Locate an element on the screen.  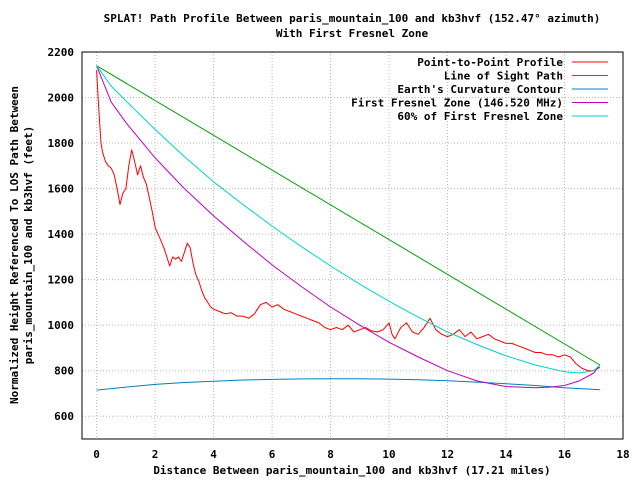
x-tick-label: 2 is located at coordinates (155, 454).